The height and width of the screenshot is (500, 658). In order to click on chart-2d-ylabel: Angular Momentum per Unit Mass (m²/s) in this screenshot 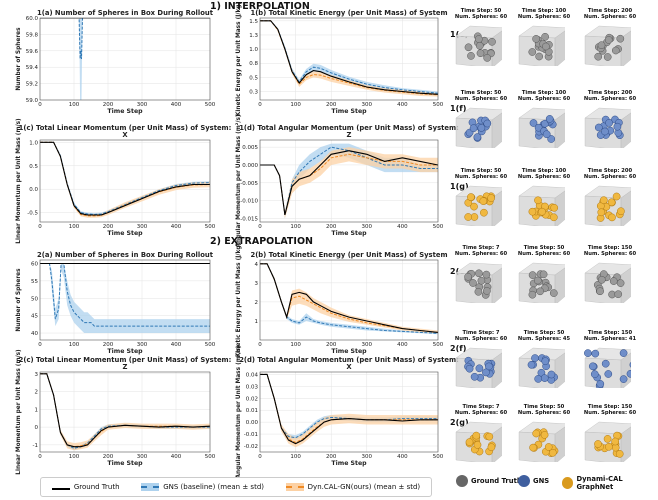, I will do `click(238, 411)`.